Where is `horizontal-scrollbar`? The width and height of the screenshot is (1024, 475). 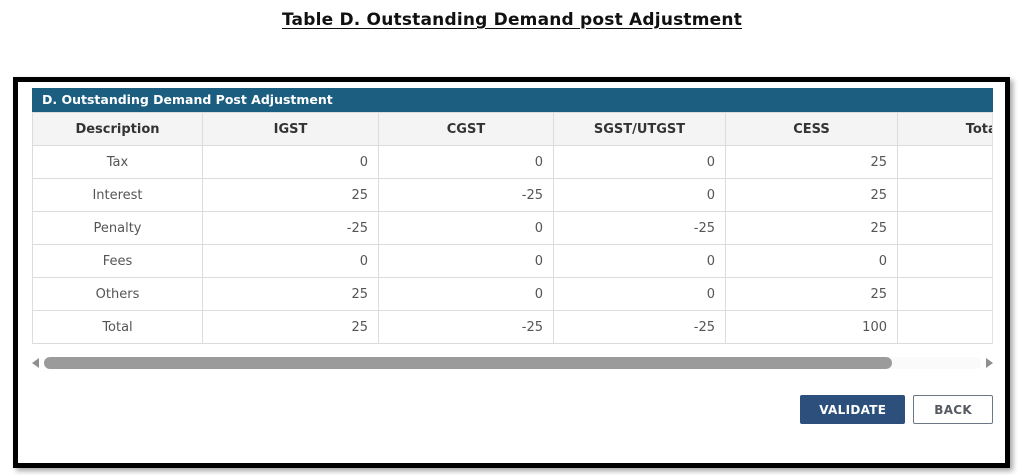
horizontal-scrollbar is located at coordinates (512, 363).